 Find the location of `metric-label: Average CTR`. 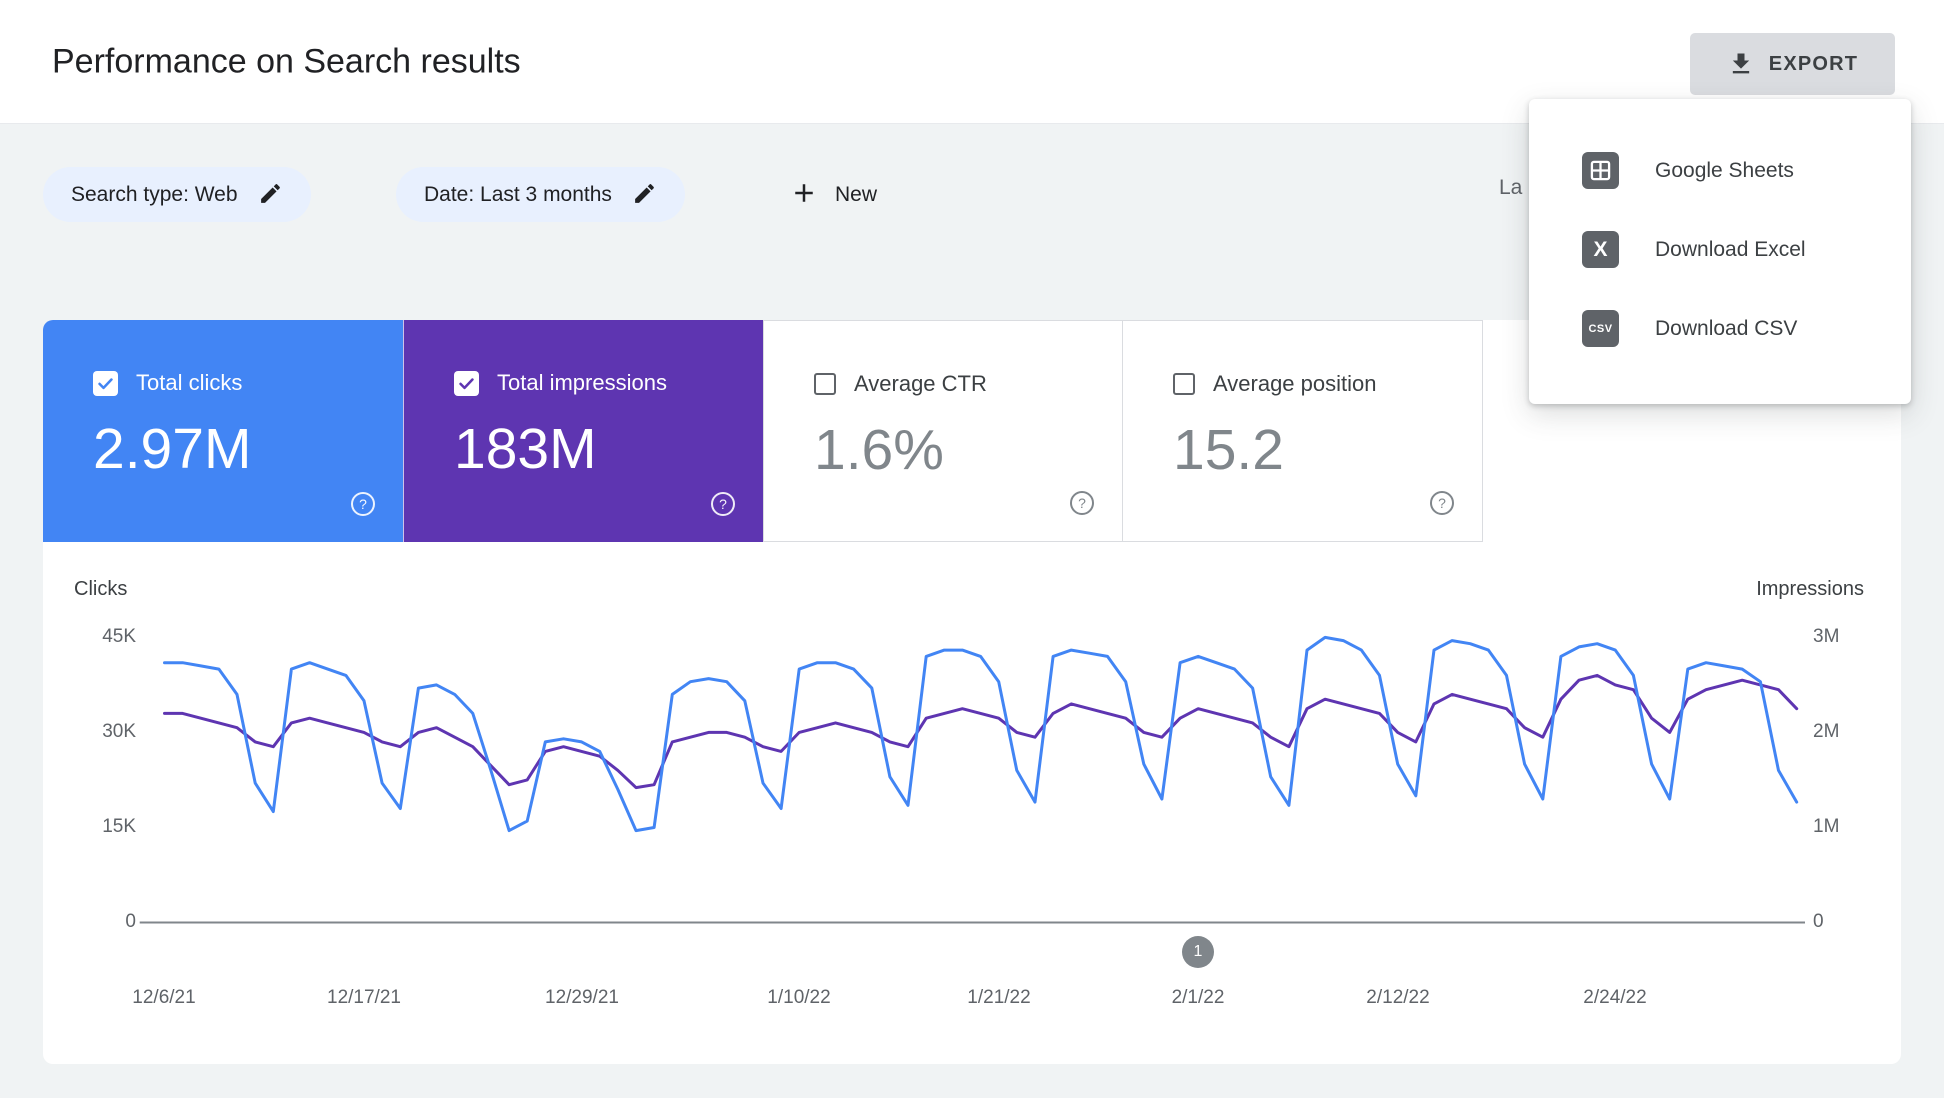

metric-label: Average CTR is located at coordinates (920, 383).